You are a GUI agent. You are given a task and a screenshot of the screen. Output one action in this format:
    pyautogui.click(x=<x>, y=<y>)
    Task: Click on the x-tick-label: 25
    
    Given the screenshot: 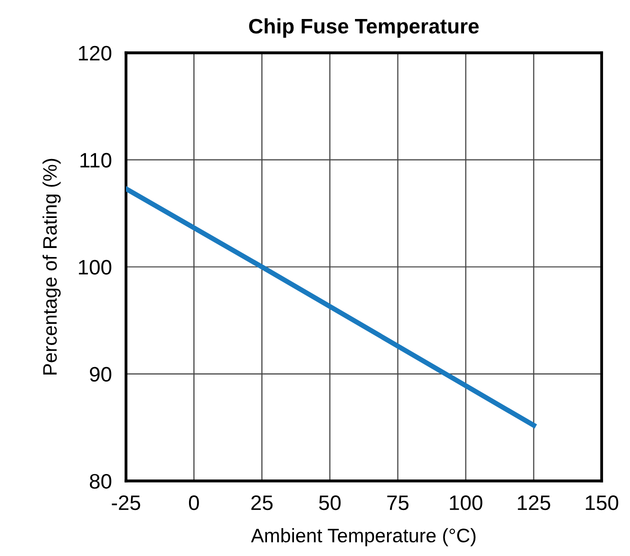 What is the action you would take?
    pyautogui.click(x=262, y=502)
    